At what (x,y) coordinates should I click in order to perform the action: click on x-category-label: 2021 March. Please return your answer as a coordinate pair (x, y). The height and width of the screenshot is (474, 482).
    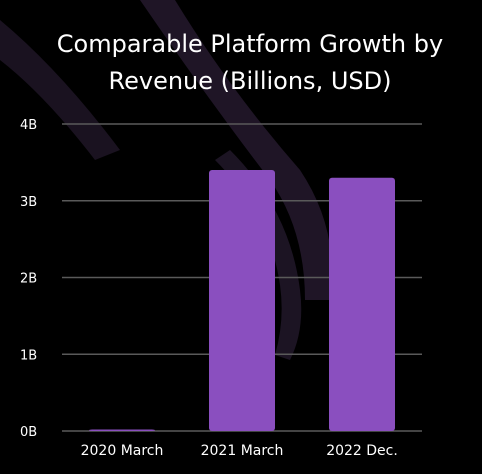
    Looking at the image, I should click on (242, 451).